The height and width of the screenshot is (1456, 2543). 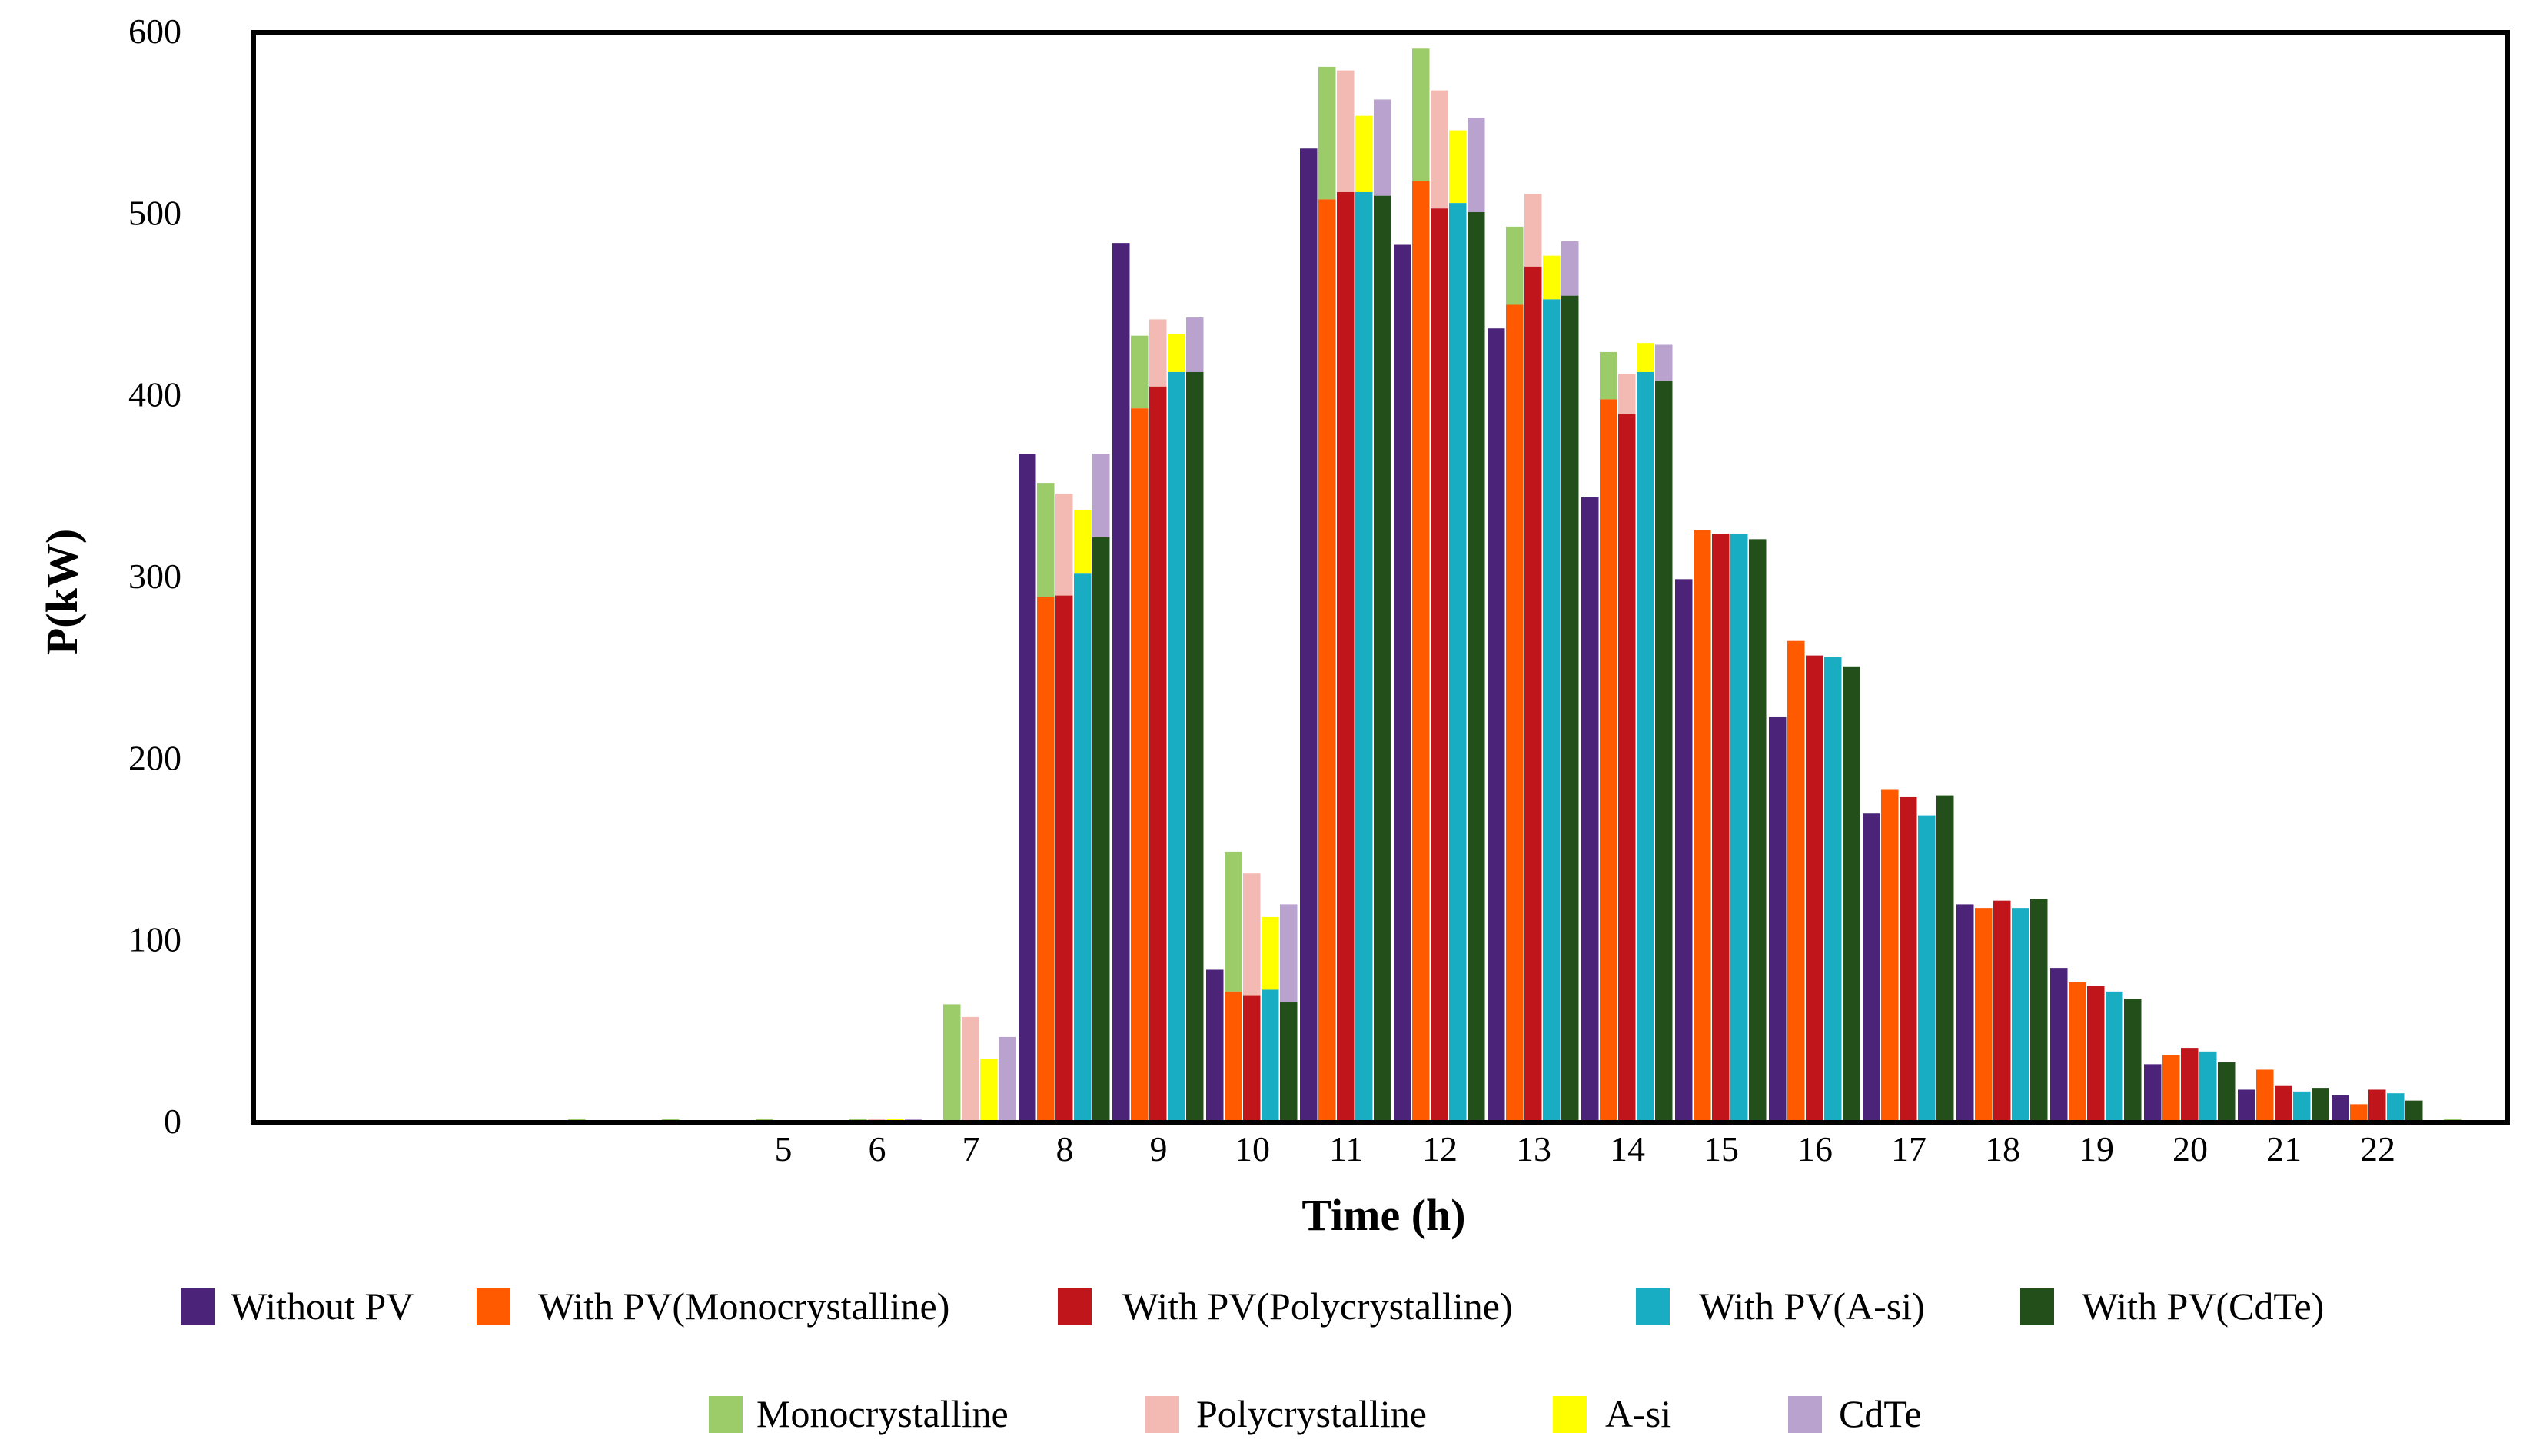 What do you see at coordinates (1533, 1148) in the screenshot?
I see `x-tick-label: 13` at bounding box center [1533, 1148].